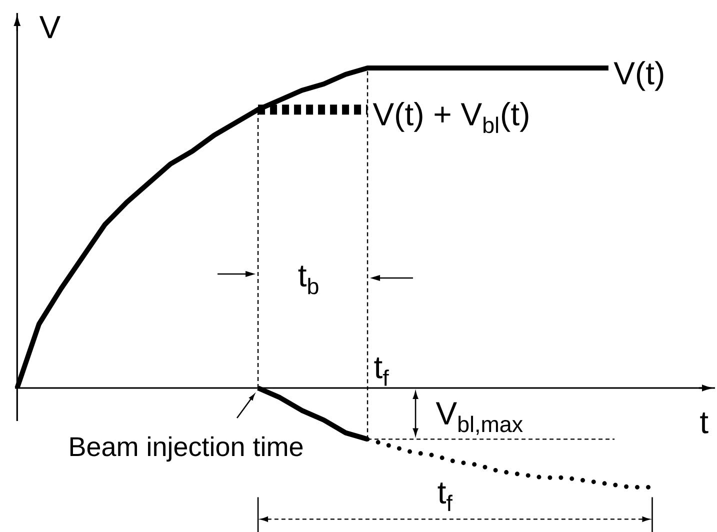  Describe the element at coordinates (186, 449) in the screenshot. I see `annotation: Beam injection time` at that location.